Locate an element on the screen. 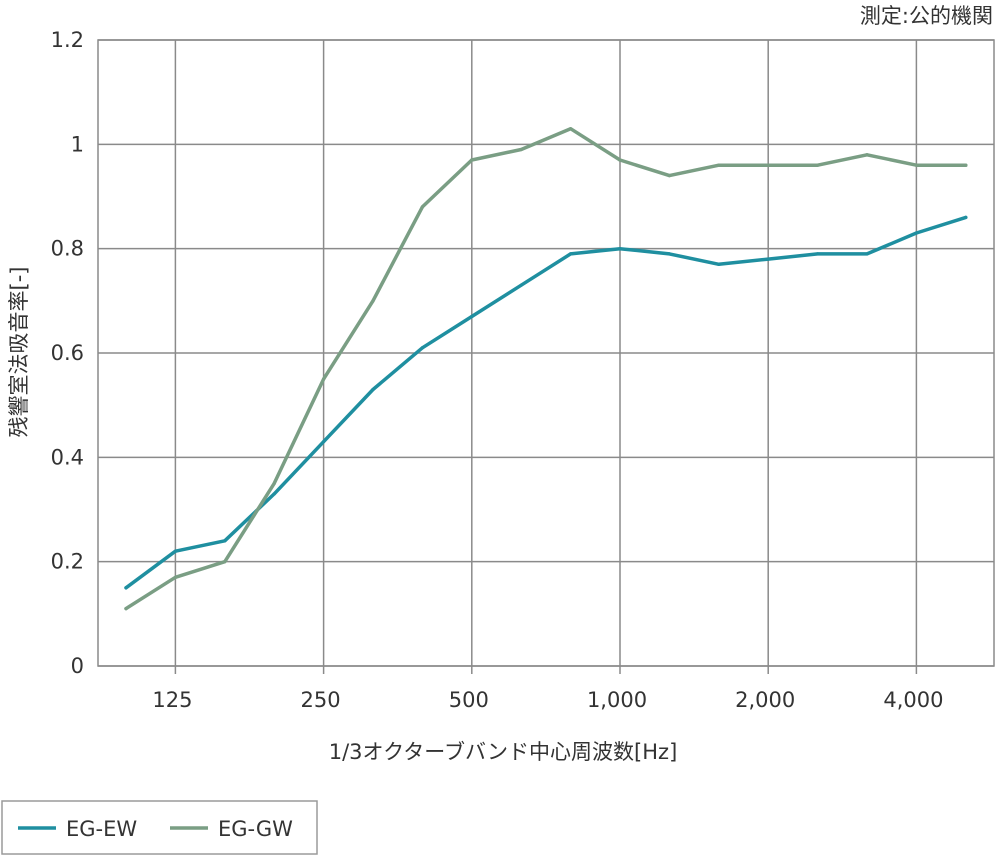 This screenshot has height=856, width=1000. y-tick-label: 0.6 is located at coordinates (67, 353).